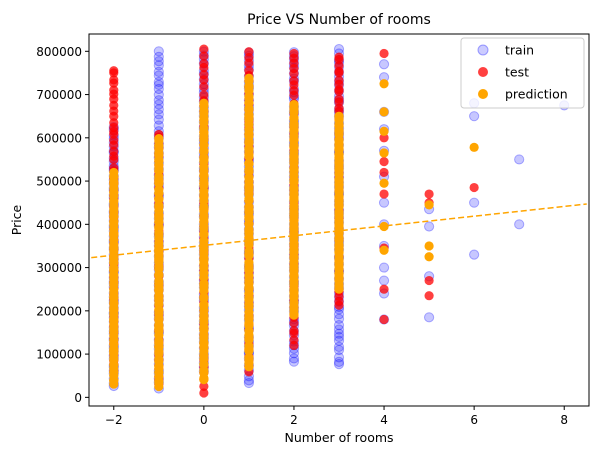 This screenshot has width=597, height=455. I want to click on x-tick-label: −2, so click(114, 420).